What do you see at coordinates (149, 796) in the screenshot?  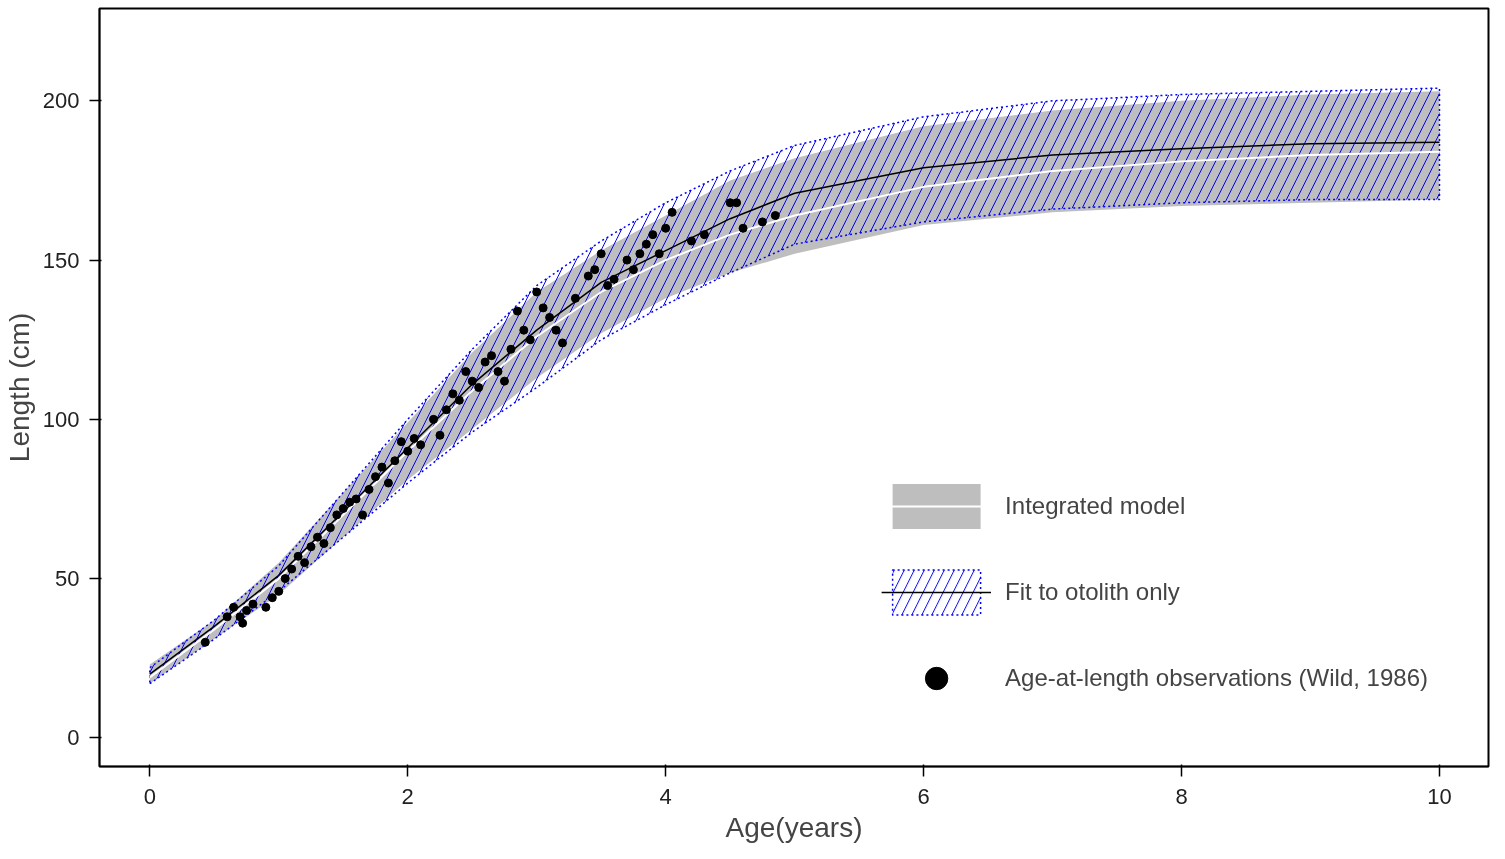 I see `x-tick-label: 0` at bounding box center [149, 796].